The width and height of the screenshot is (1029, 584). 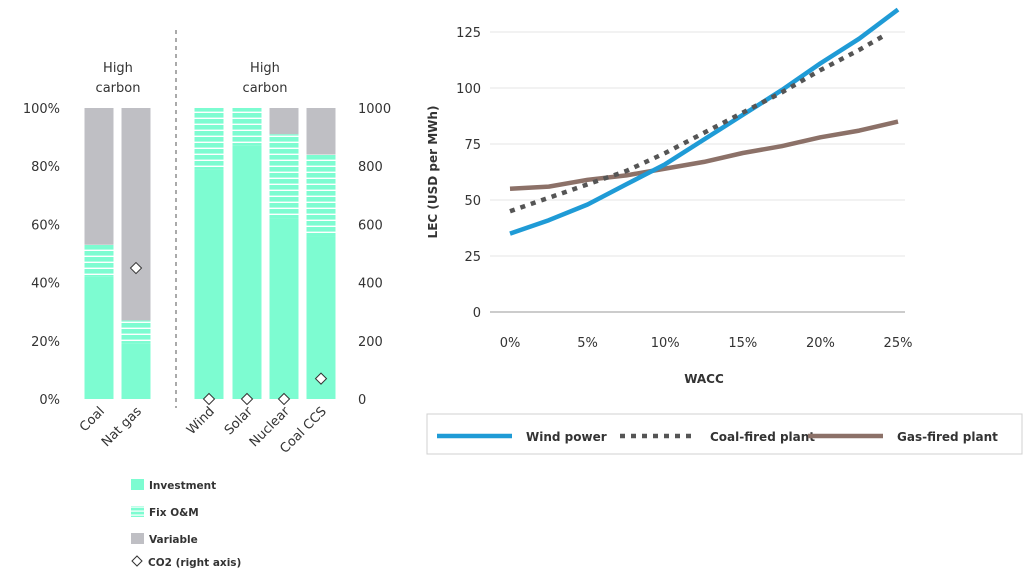 What do you see at coordinates (704, 379) in the screenshot?
I see `x-axis-title: WACC` at bounding box center [704, 379].